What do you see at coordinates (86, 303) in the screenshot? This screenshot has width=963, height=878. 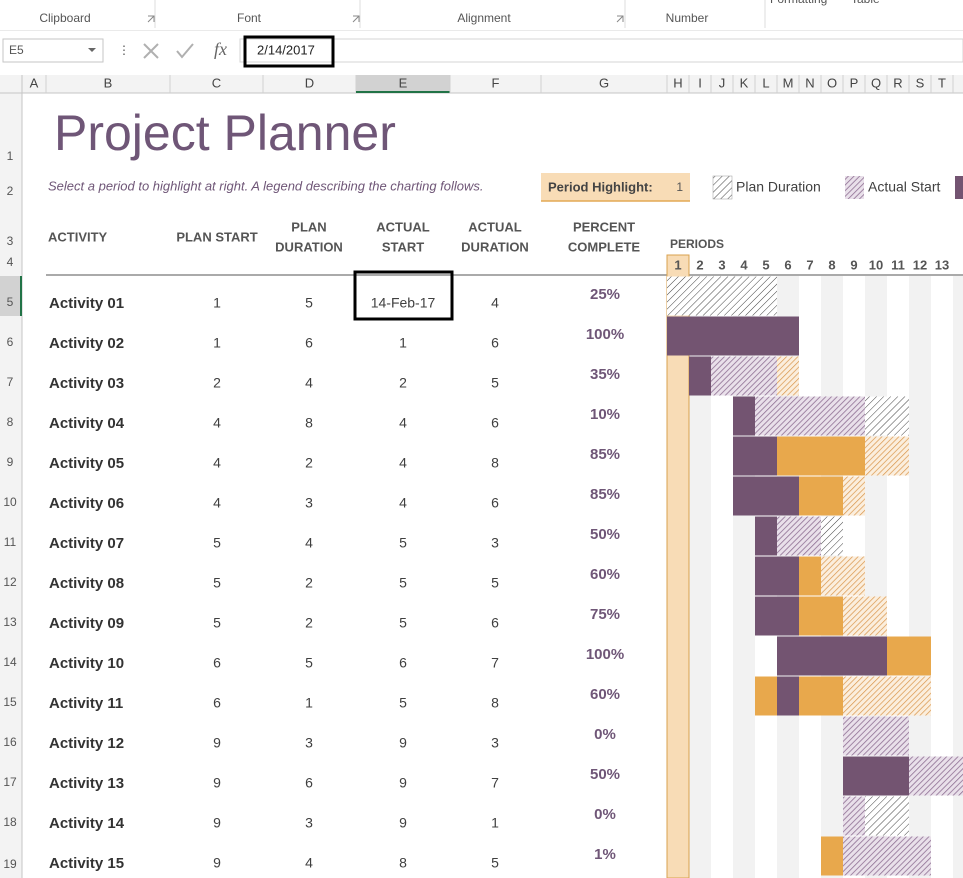 I see `activity-name: Activity 01` at bounding box center [86, 303].